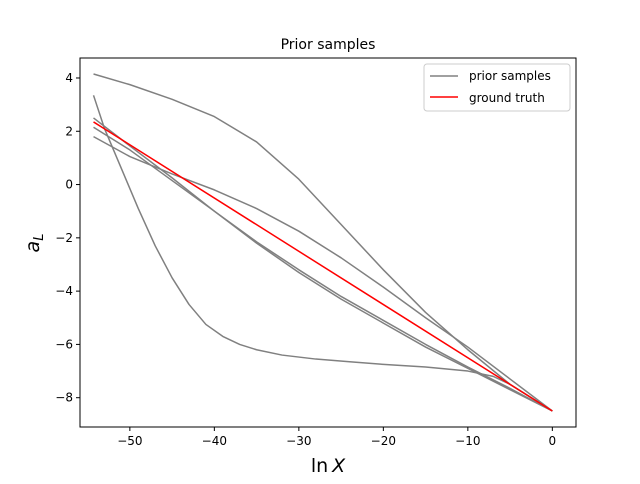 The height and width of the screenshot is (484, 640). What do you see at coordinates (319, 466) in the screenshot?
I see `x-axis-label-func: ln` at bounding box center [319, 466].